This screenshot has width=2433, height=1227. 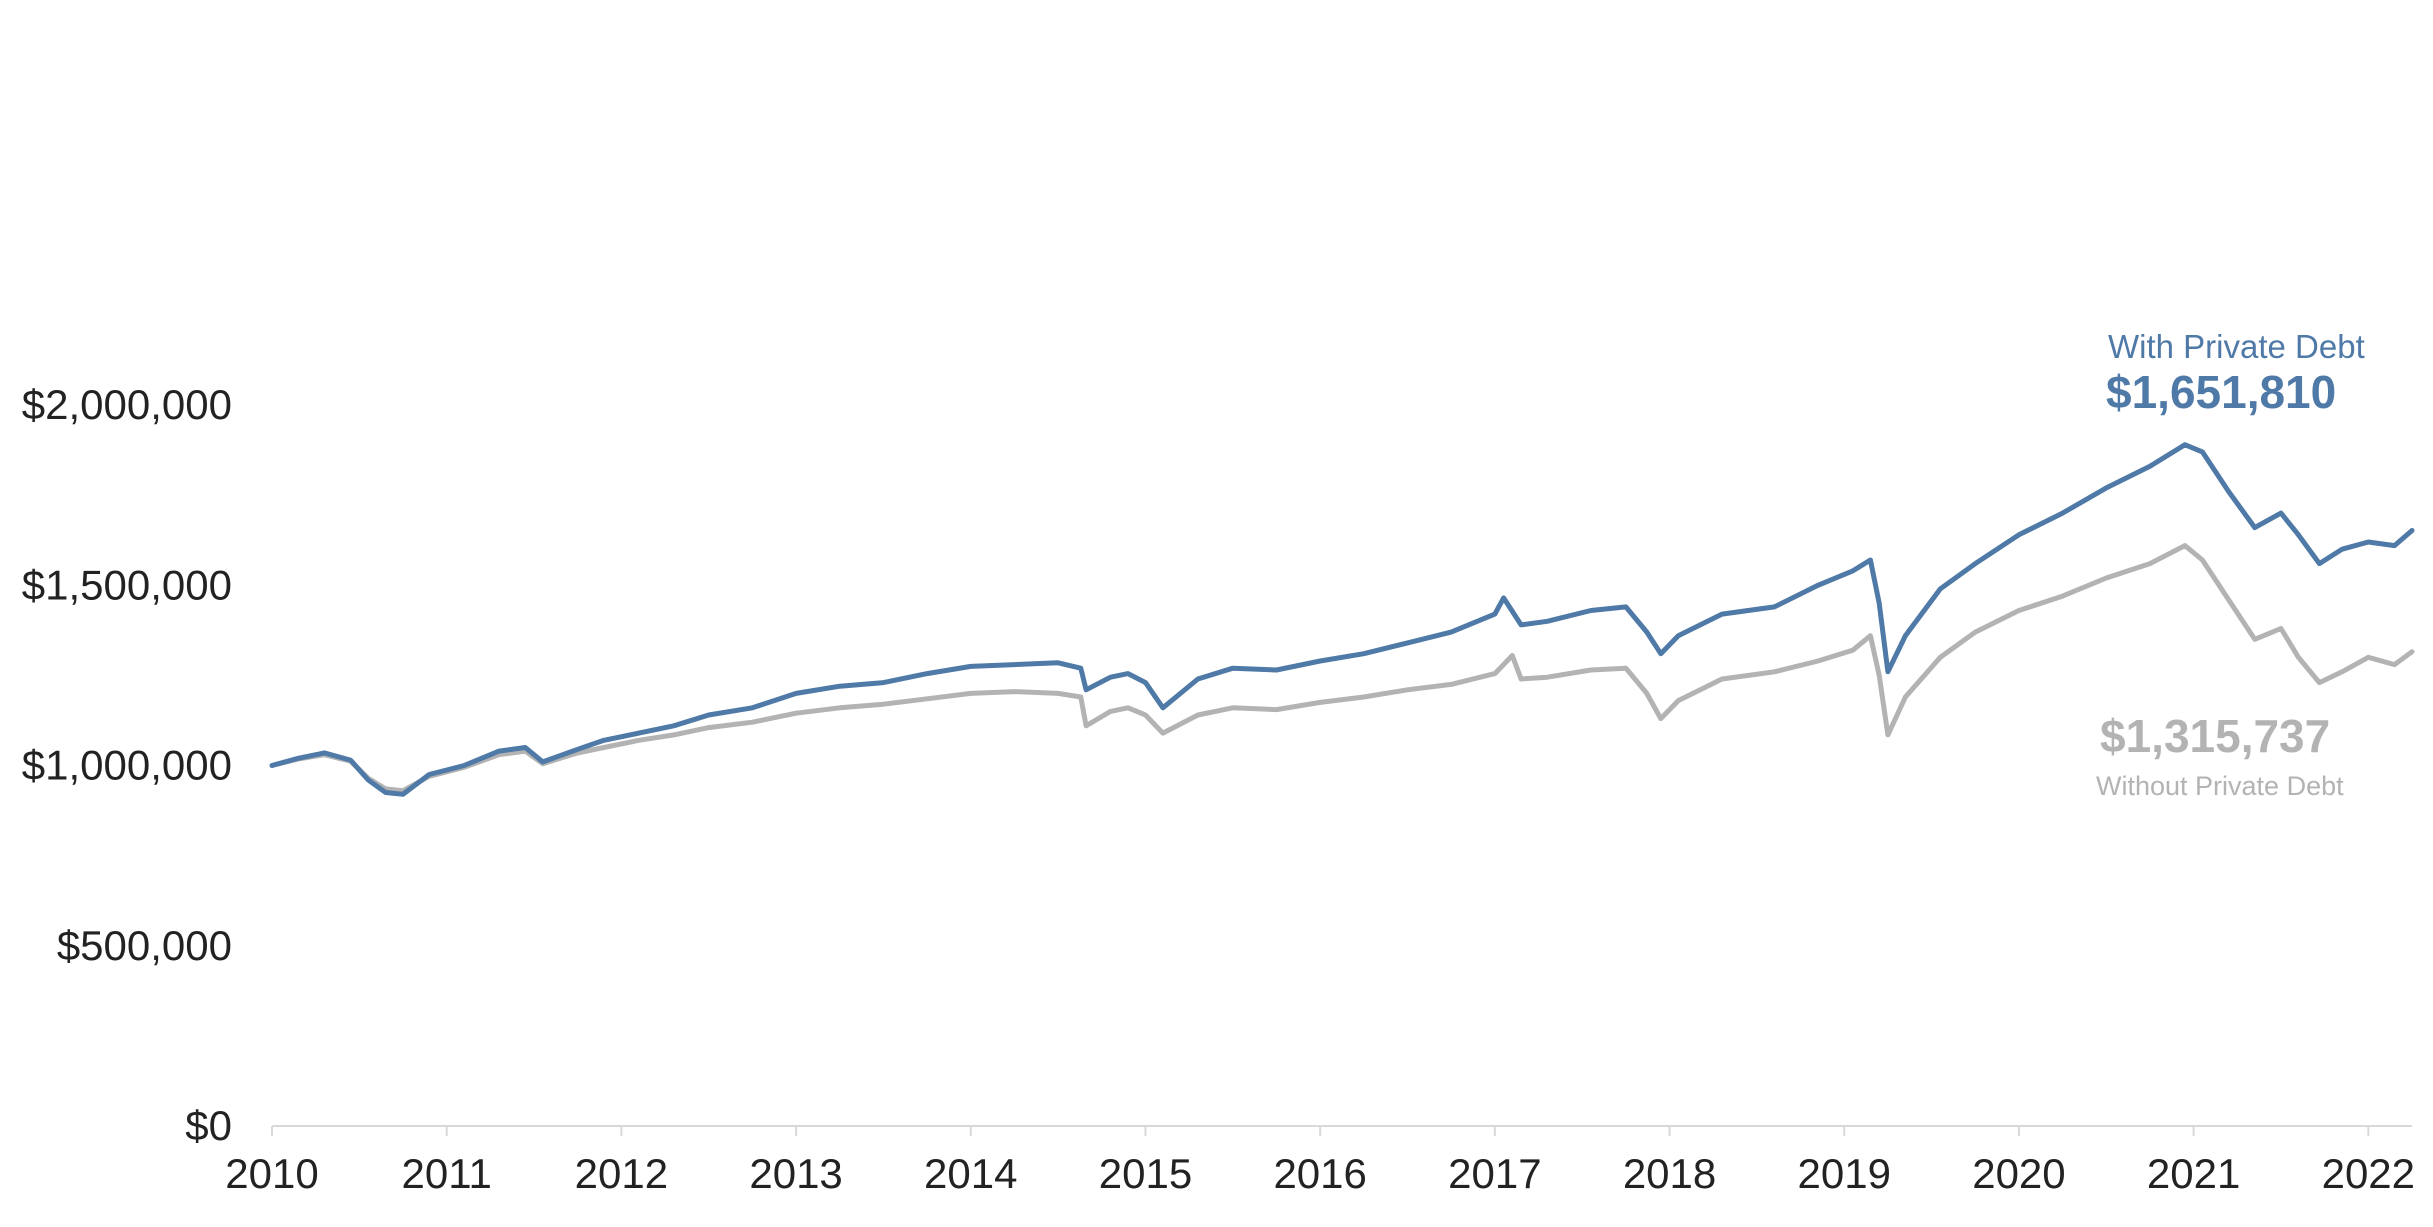 I want to click on y-tick-label: $1,000,000, so click(x=127, y=765).